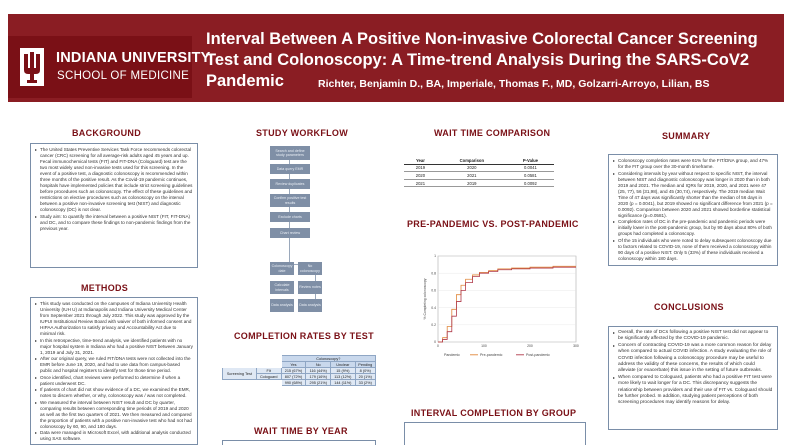  I want to click on y-tick-label: 0.2, so click(433, 325).